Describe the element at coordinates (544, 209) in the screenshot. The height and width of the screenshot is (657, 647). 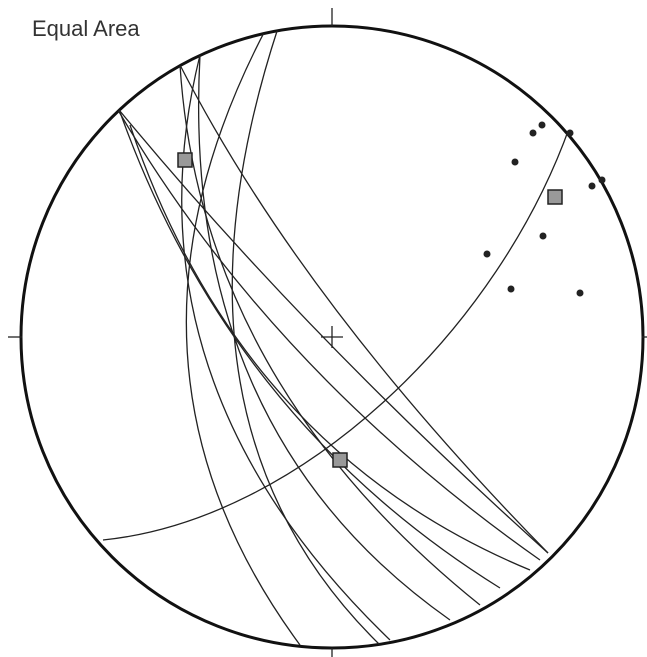
I see `poles` at that location.